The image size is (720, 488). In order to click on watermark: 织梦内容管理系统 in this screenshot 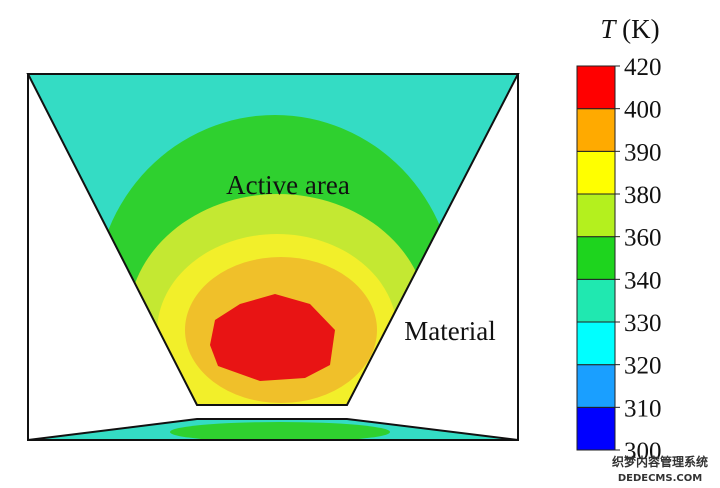, I will do `click(660, 461)`.